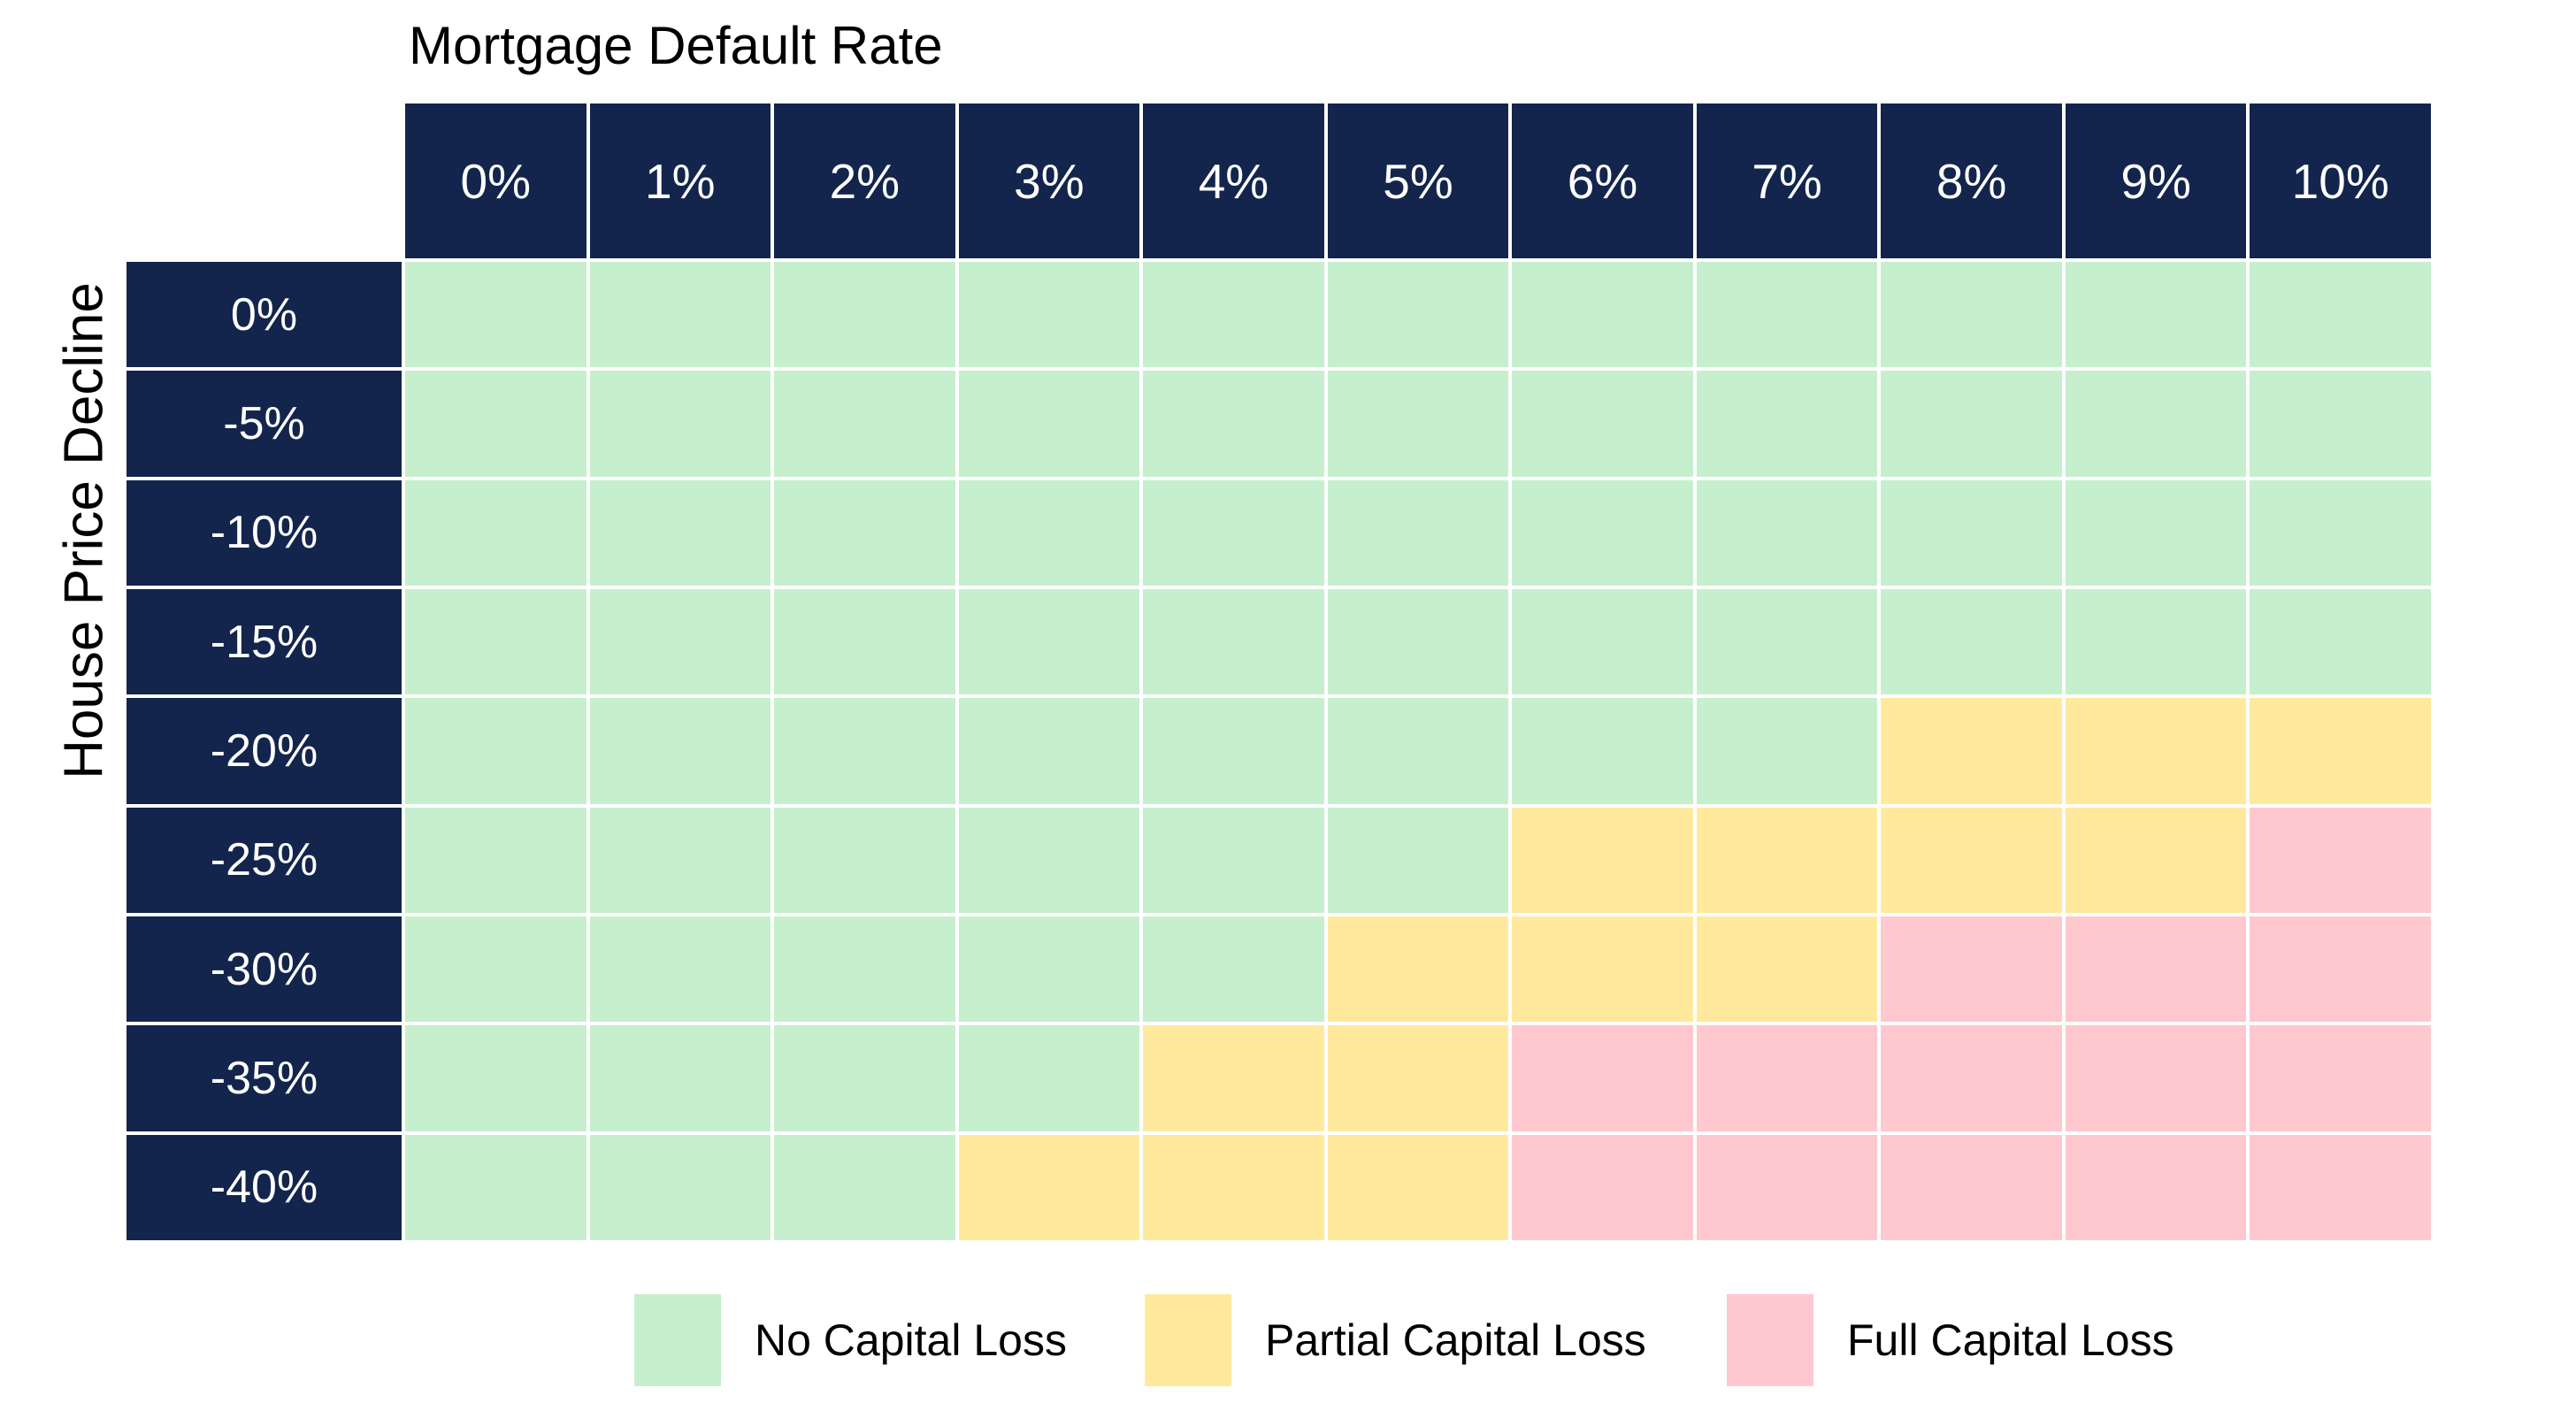 The height and width of the screenshot is (1426, 2576). Describe the element at coordinates (680, 181) in the screenshot. I see `column-header-cell: 1%` at that location.